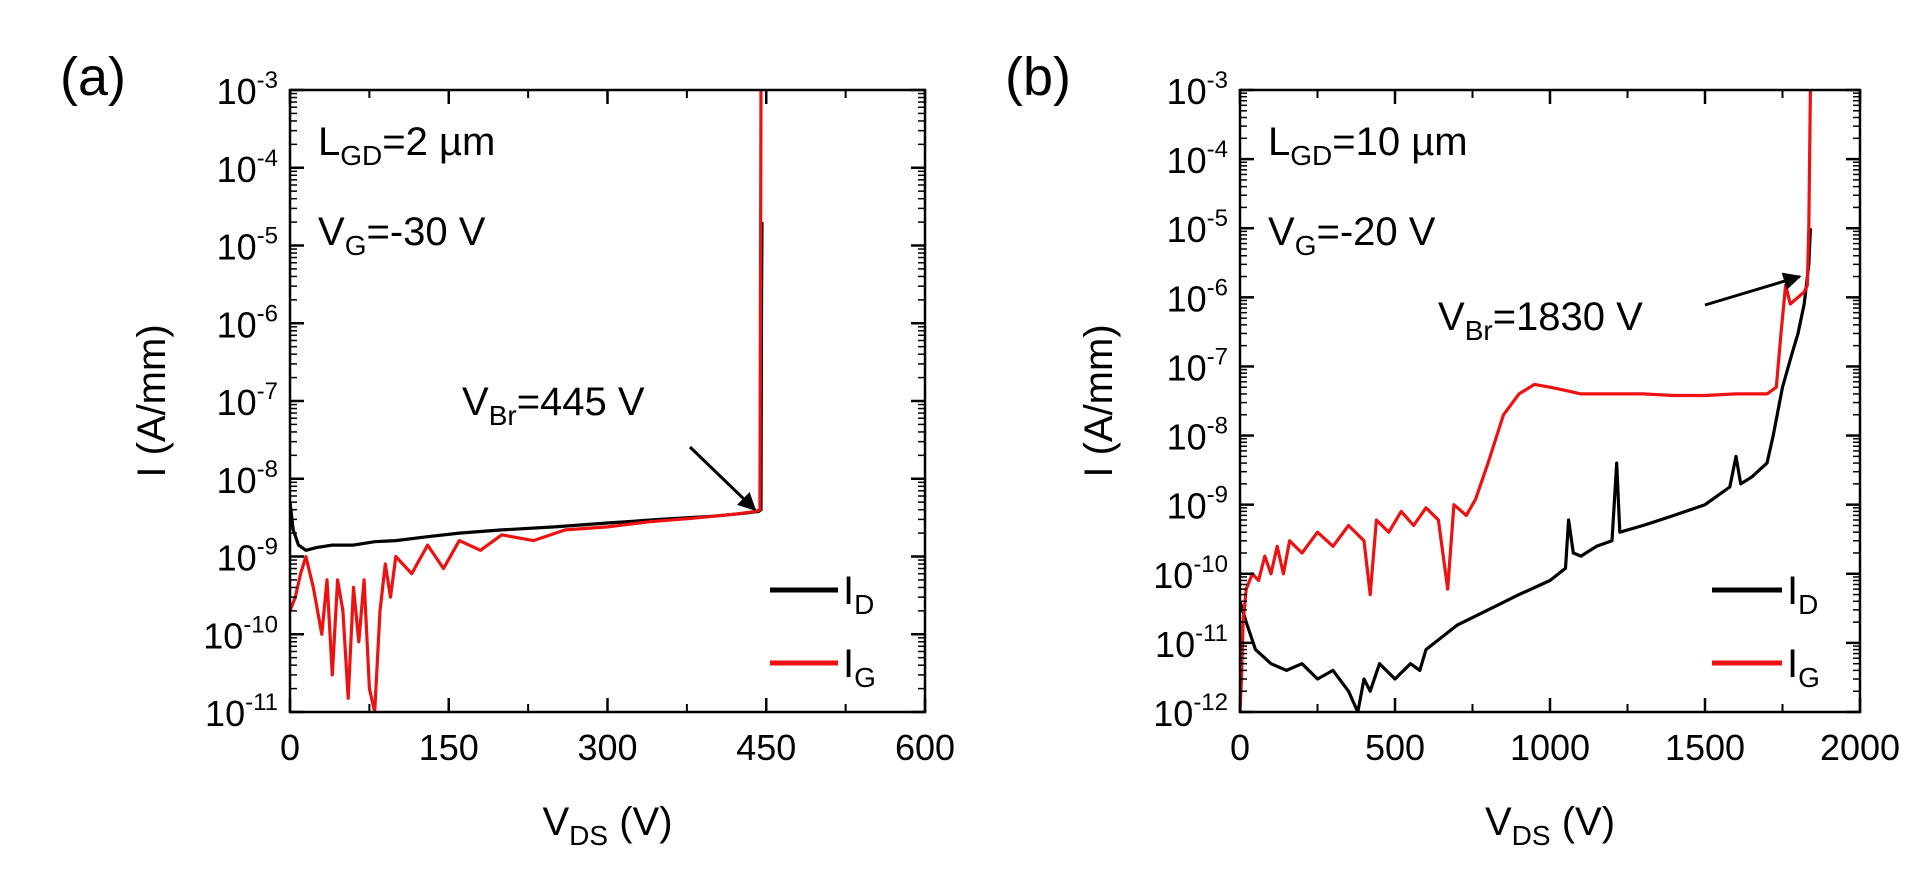 The height and width of the screenshot is (874, 1920). What do you see at coordinates (1540, 320) in the screenshot?
I see `annotation-vbr: VBr=1830 V` at bounding box center [1540, 320].